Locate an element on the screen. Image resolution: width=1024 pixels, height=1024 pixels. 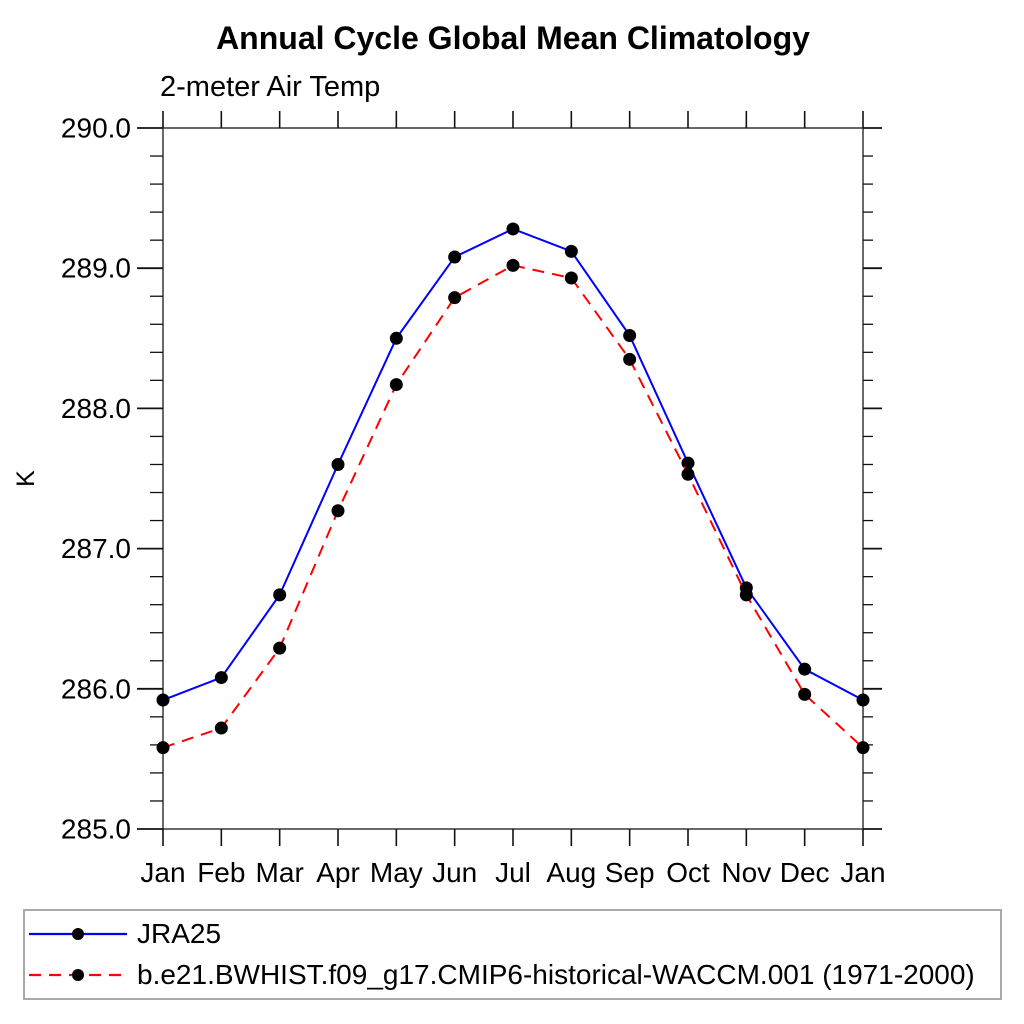
y-tick-label: 289.0 is located at coordinates (96, 268).